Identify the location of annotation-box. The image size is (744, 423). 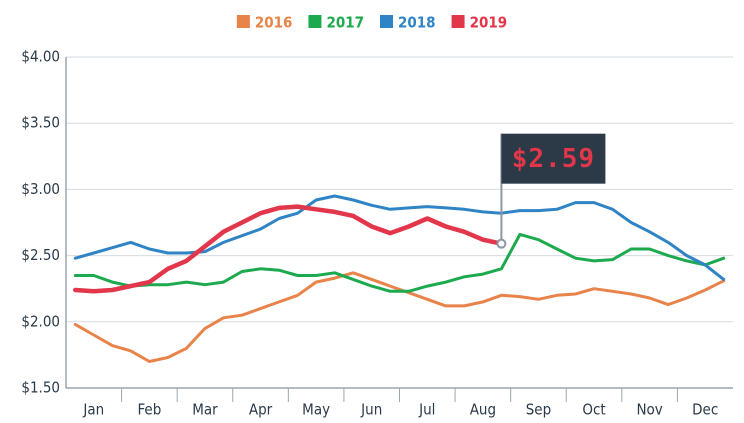
(553, 158).